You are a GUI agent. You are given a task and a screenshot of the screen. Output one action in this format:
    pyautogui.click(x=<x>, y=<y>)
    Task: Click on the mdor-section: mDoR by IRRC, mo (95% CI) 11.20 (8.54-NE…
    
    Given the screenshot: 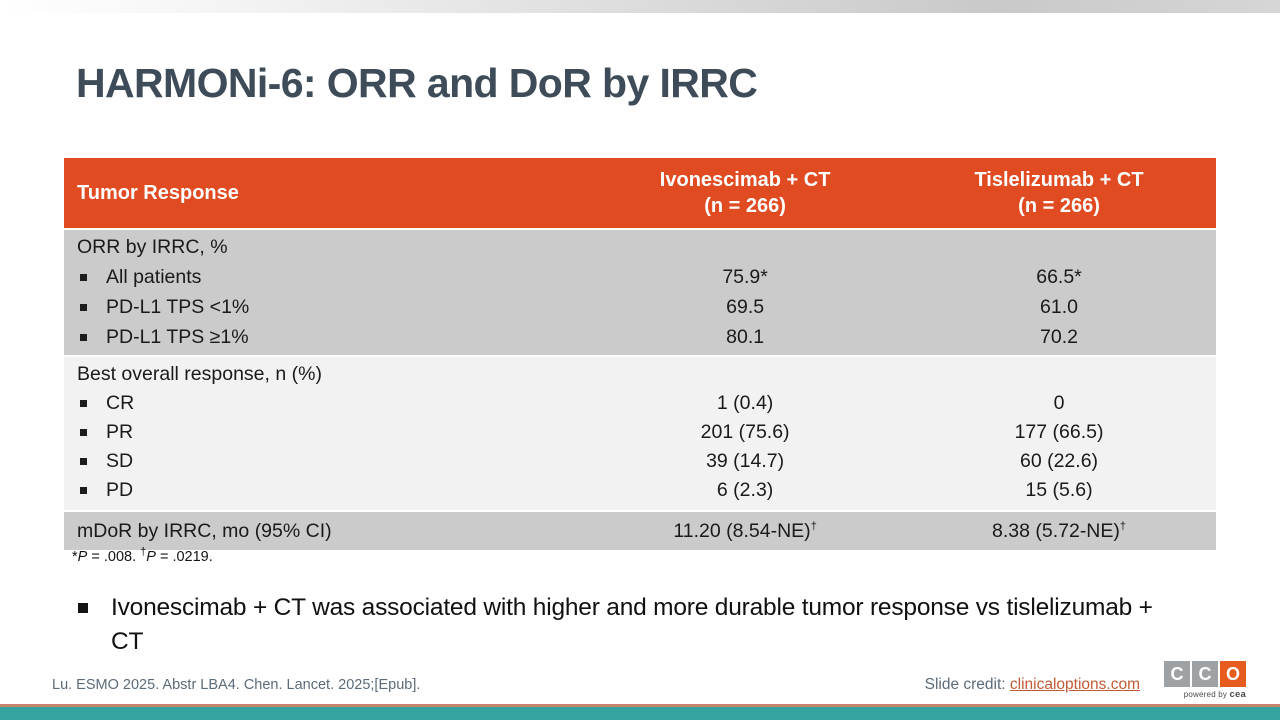 What is the action you would take?
    pyautogui.click(x=640, y=531)
    